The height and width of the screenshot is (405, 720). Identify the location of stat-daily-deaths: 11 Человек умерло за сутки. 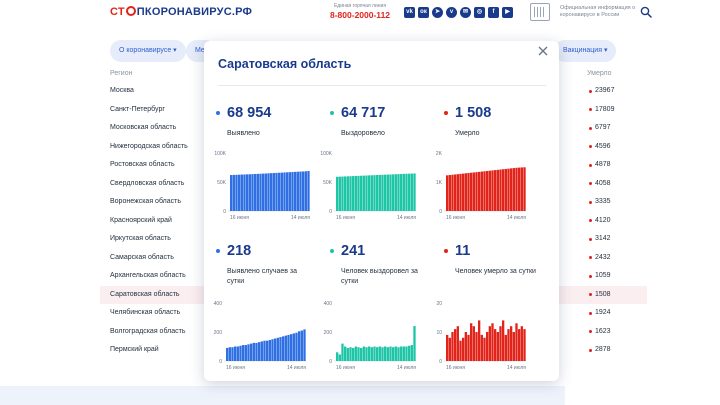
(499, 259).